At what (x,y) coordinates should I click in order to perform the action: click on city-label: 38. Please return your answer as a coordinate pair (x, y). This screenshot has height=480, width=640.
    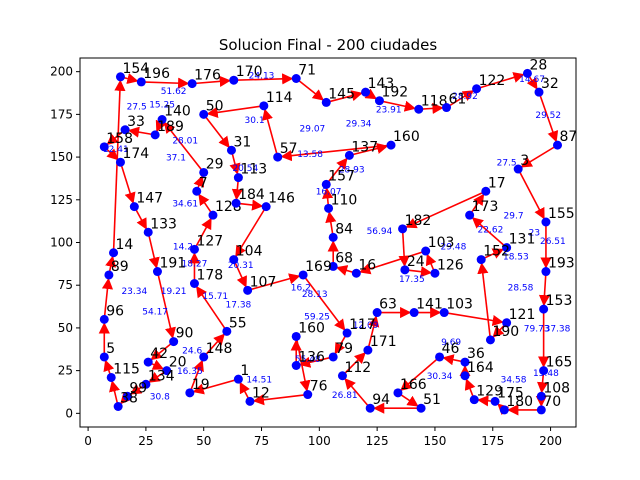
    Looking at the image, I should click on (129, 399).